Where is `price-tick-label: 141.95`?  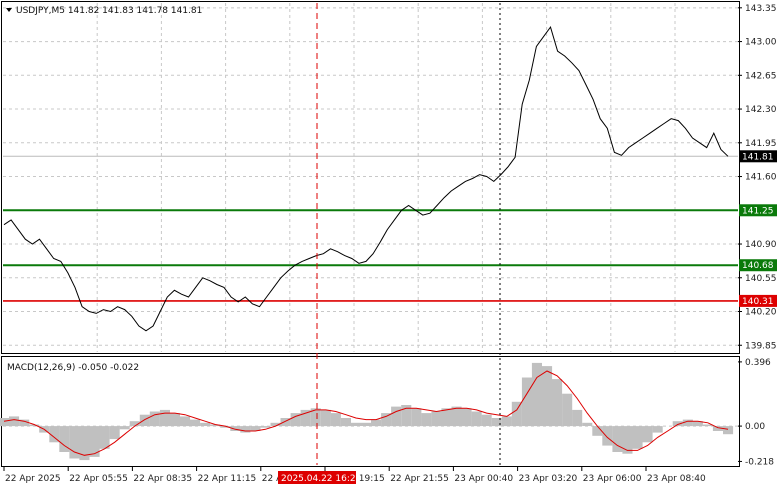
price-tick-label: 141.95 is located at coordinates (761, 144).